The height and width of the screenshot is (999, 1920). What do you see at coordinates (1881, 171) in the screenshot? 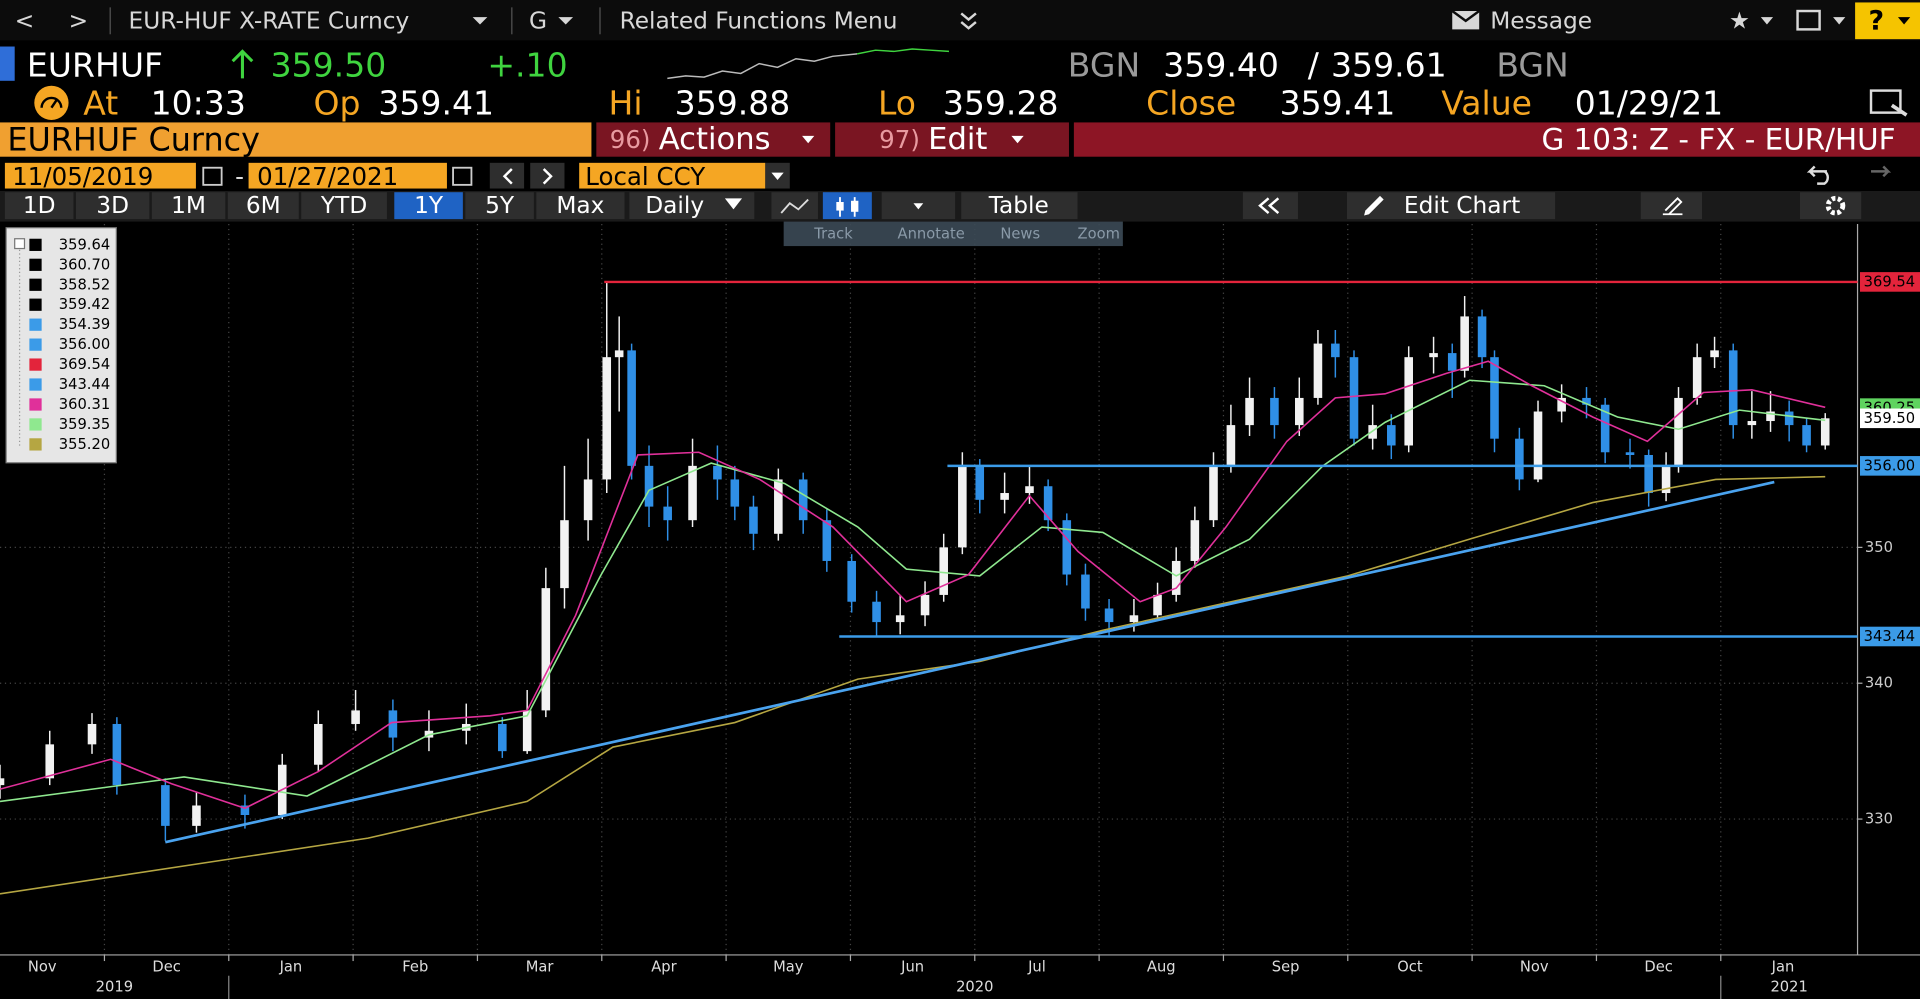
I see `redo-icon` at bounding box center [1881, 171].